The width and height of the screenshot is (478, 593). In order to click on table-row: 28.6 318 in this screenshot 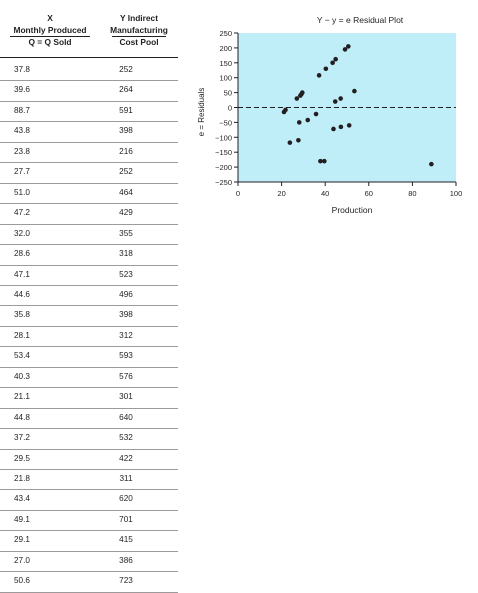, I will do `click(89, 255)`.